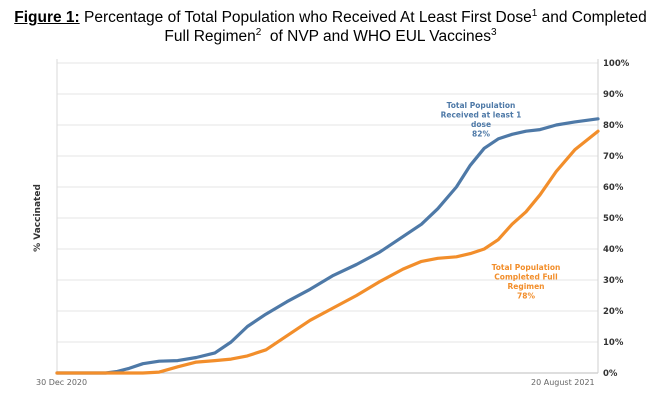 Image resolution: width=661 pixels, height=412 pixels. Describe the element at coordinates (563, 382) in the screenshot. I see `x-end-label: 20 August 2021` at that location.